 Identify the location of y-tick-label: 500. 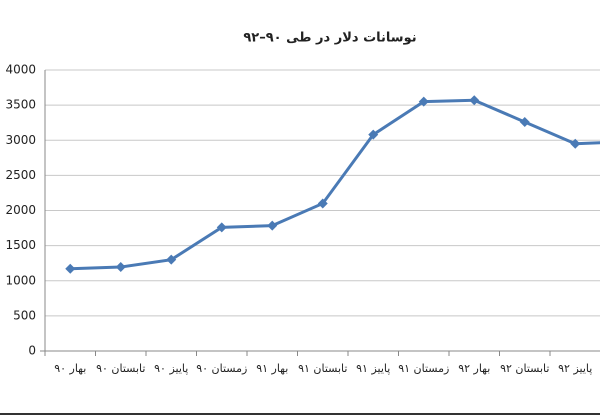
(24, 315).